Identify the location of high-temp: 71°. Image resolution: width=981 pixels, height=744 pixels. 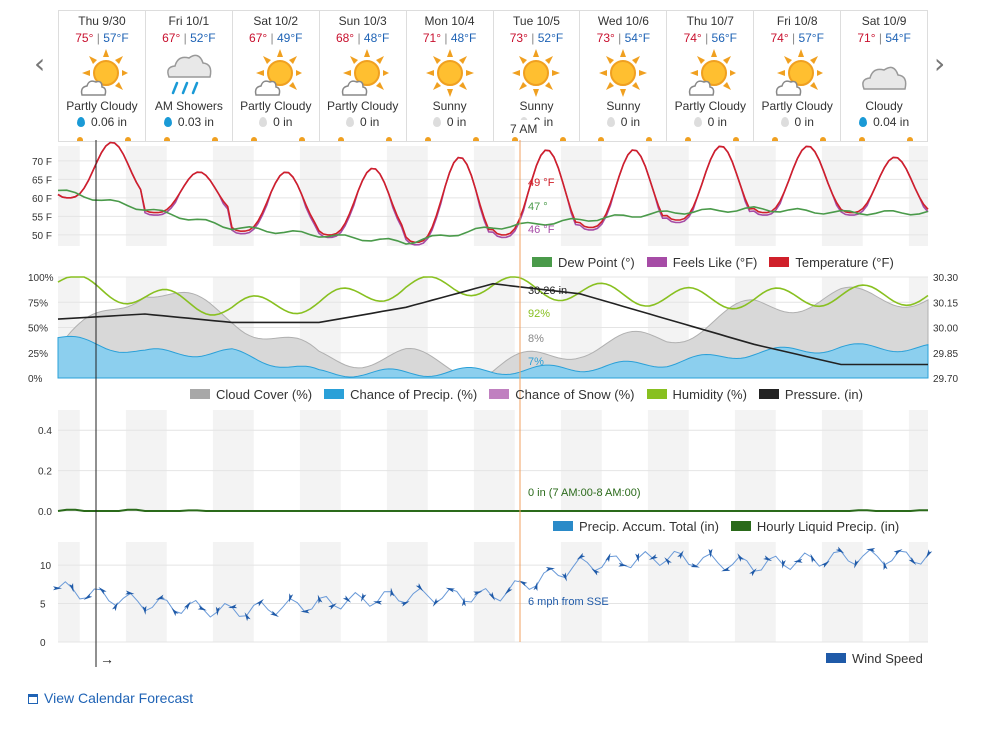
(866, 38).